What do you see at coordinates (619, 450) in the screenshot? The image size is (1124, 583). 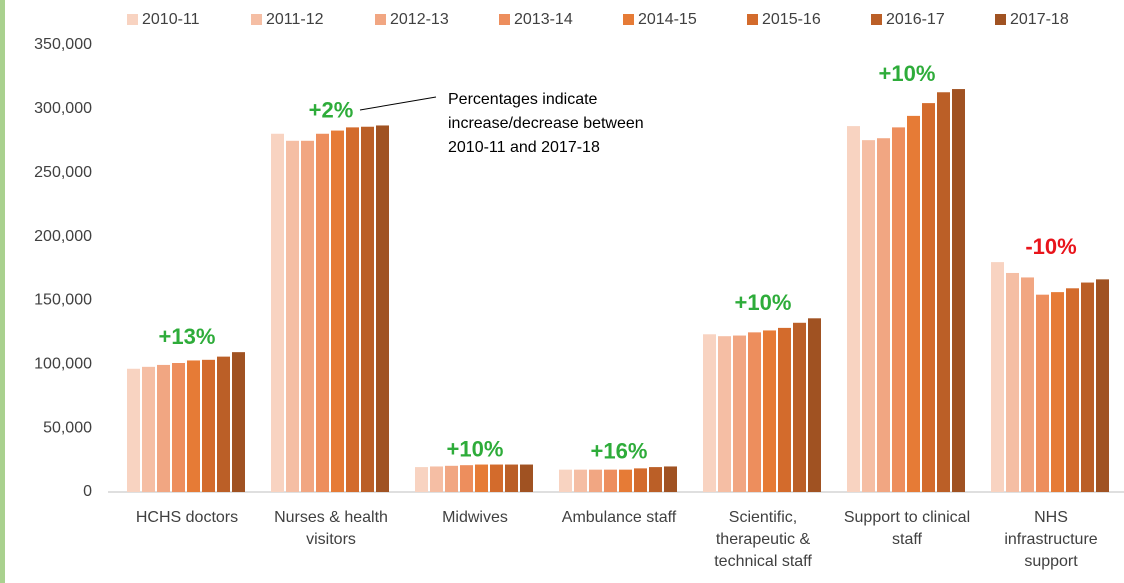 I see `change-label: +16%` at bounding box center [619, 450].